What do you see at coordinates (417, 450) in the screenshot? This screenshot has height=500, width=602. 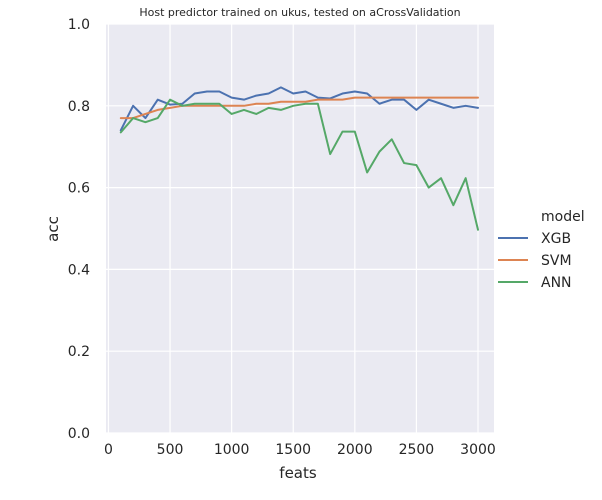 I see `x-tick-label: 2500` at bounding box center [417, 450].